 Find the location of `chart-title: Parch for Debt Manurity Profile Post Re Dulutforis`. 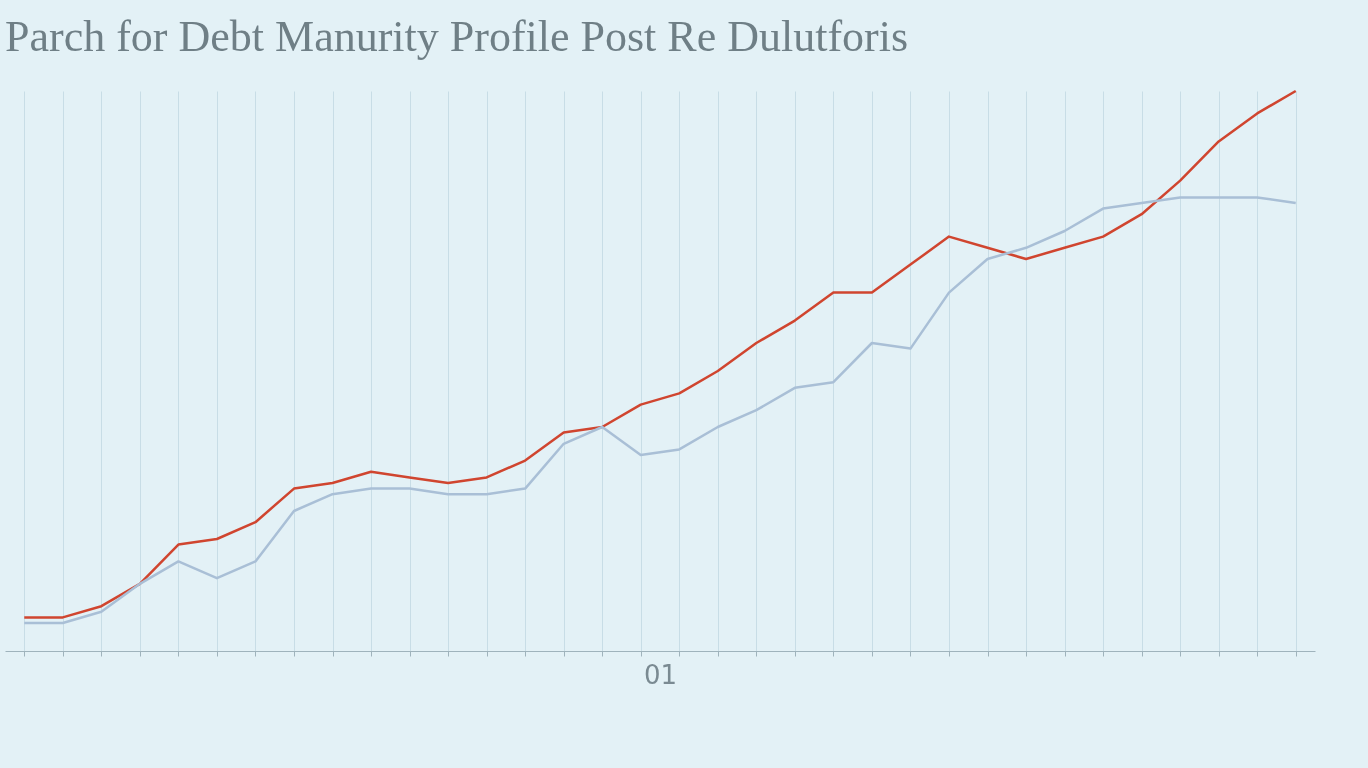

chart-title: Parch for Debt Manurity Profile Post Re Dulutforis is located at coordinates (457, 36).